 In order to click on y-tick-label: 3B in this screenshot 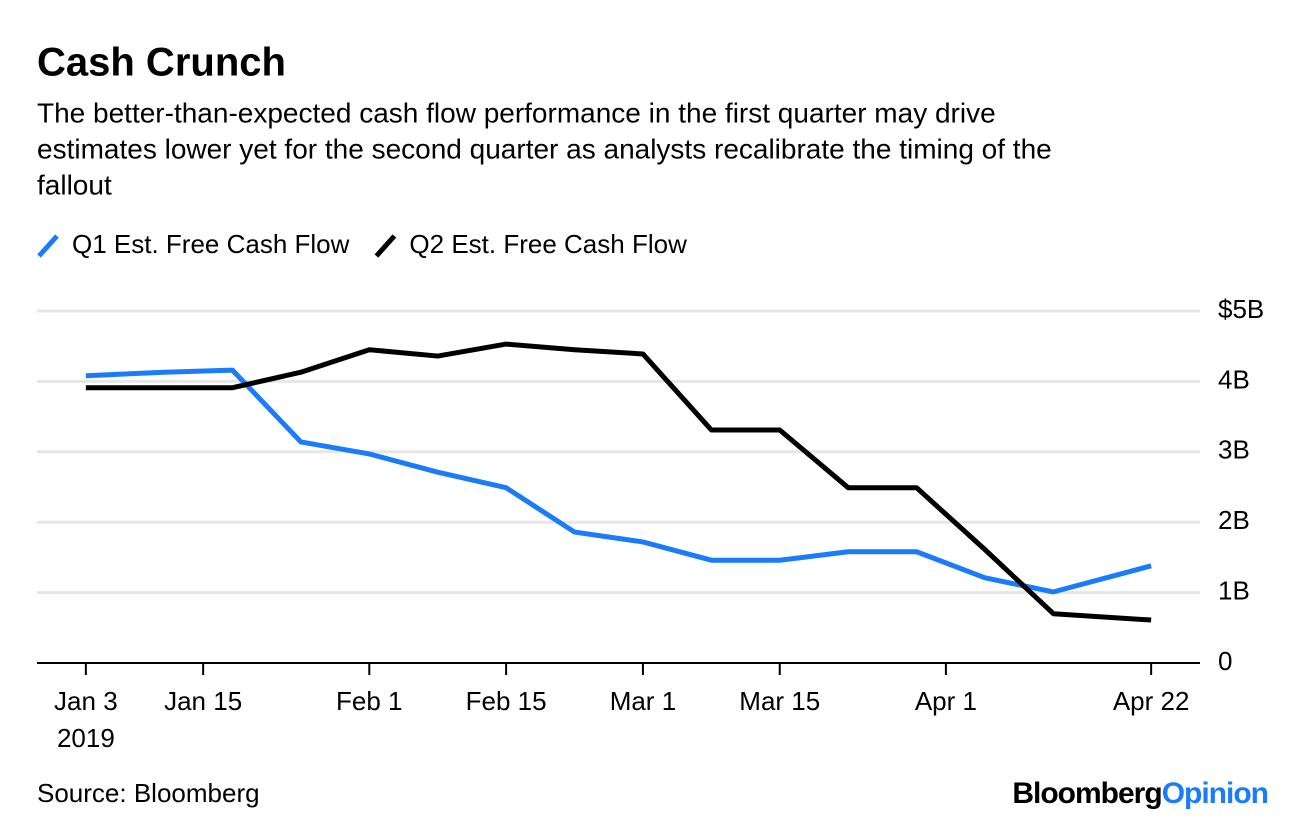, I will do `click(1234, 450)`.